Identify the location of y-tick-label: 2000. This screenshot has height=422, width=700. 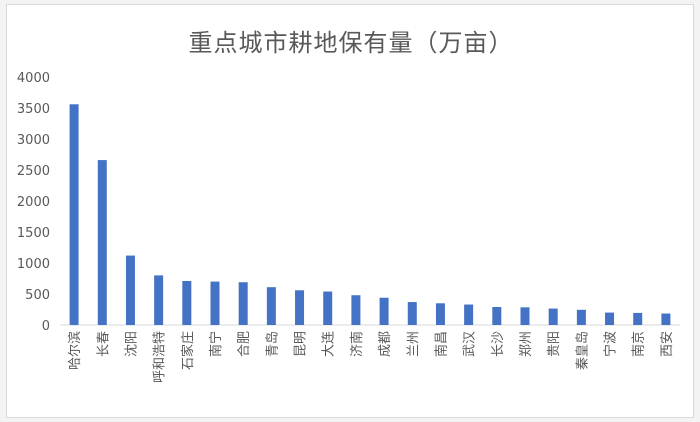
(33, 202).